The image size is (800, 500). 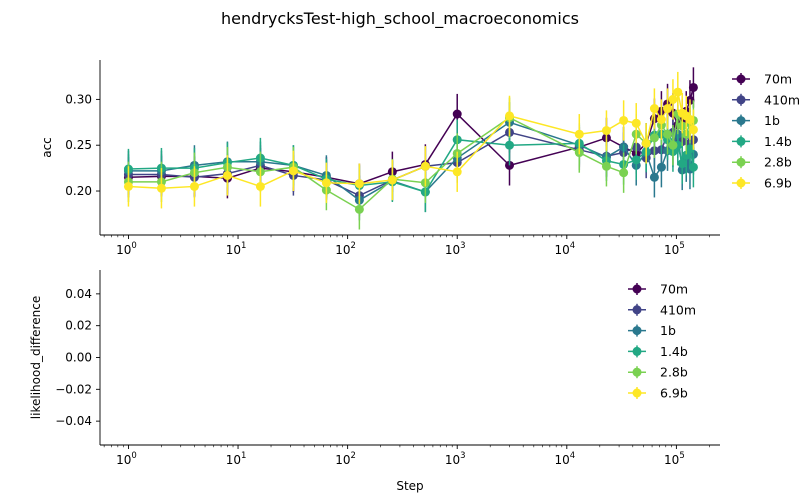 I want to click on series-line-2.8b, so click(x=411, y=161).